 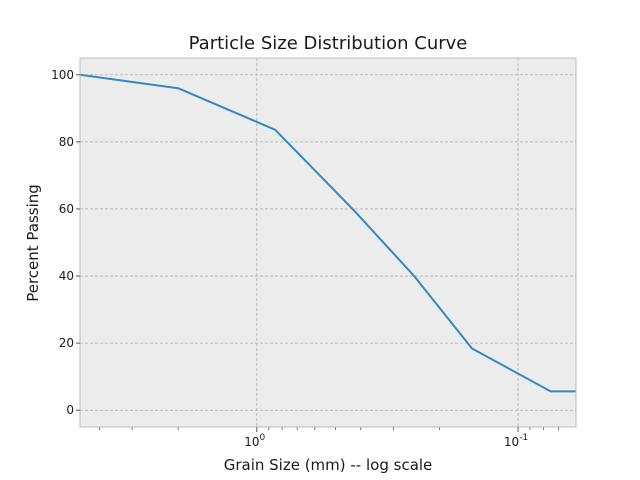 I want to click on y-tick-label: 0, so click(x=70, y=410).